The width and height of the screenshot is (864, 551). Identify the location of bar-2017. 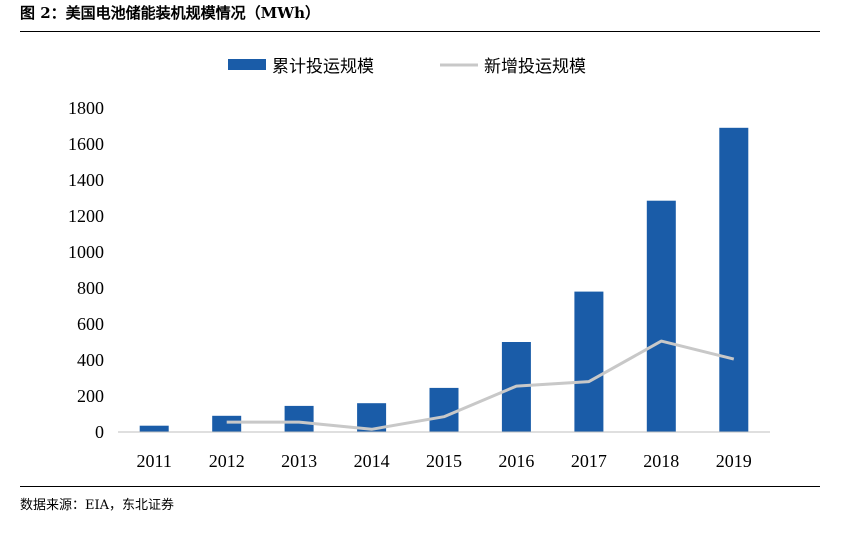
(589, 361).